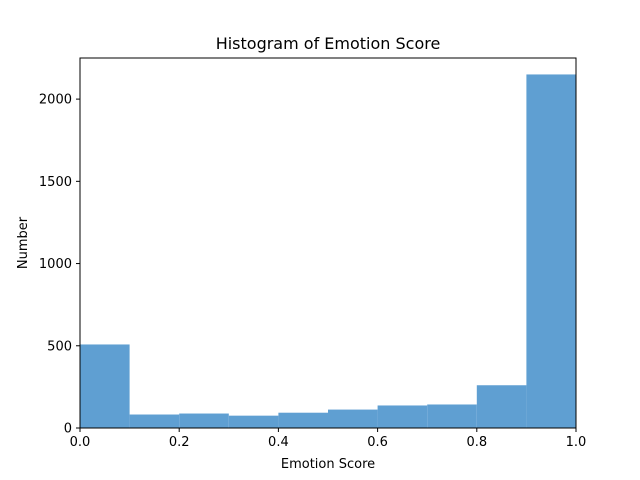  What do you see at coordinates (59, 346) in the screenshot?
I see `y-tick-label: 500` at bounding box center [59, 346].